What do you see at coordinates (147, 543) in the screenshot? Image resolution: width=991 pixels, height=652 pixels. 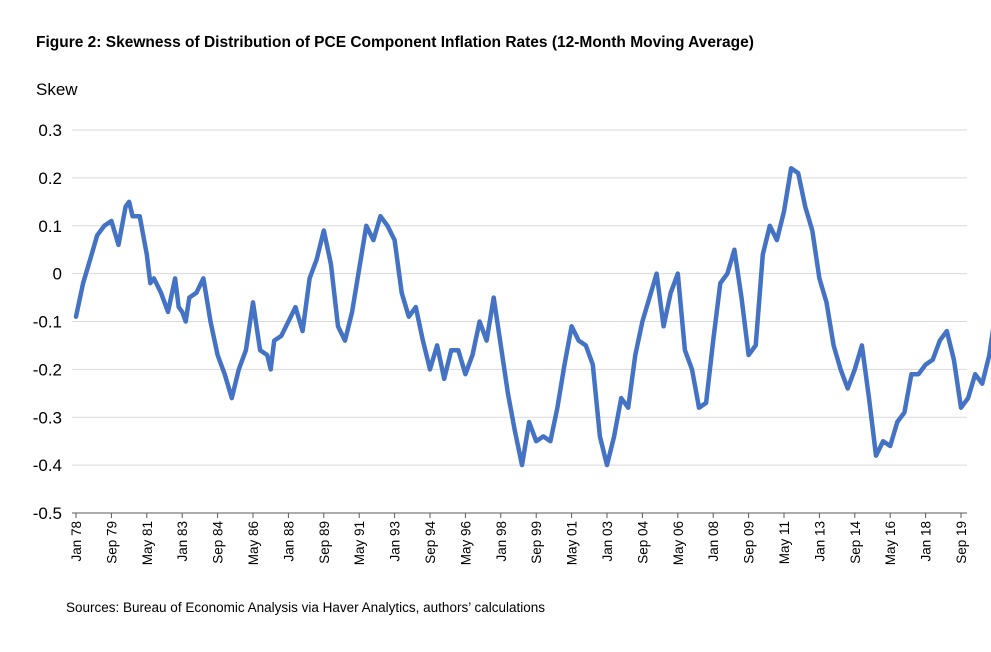 I see `x-tick-label: May 81` at bounding box center [147, 543].